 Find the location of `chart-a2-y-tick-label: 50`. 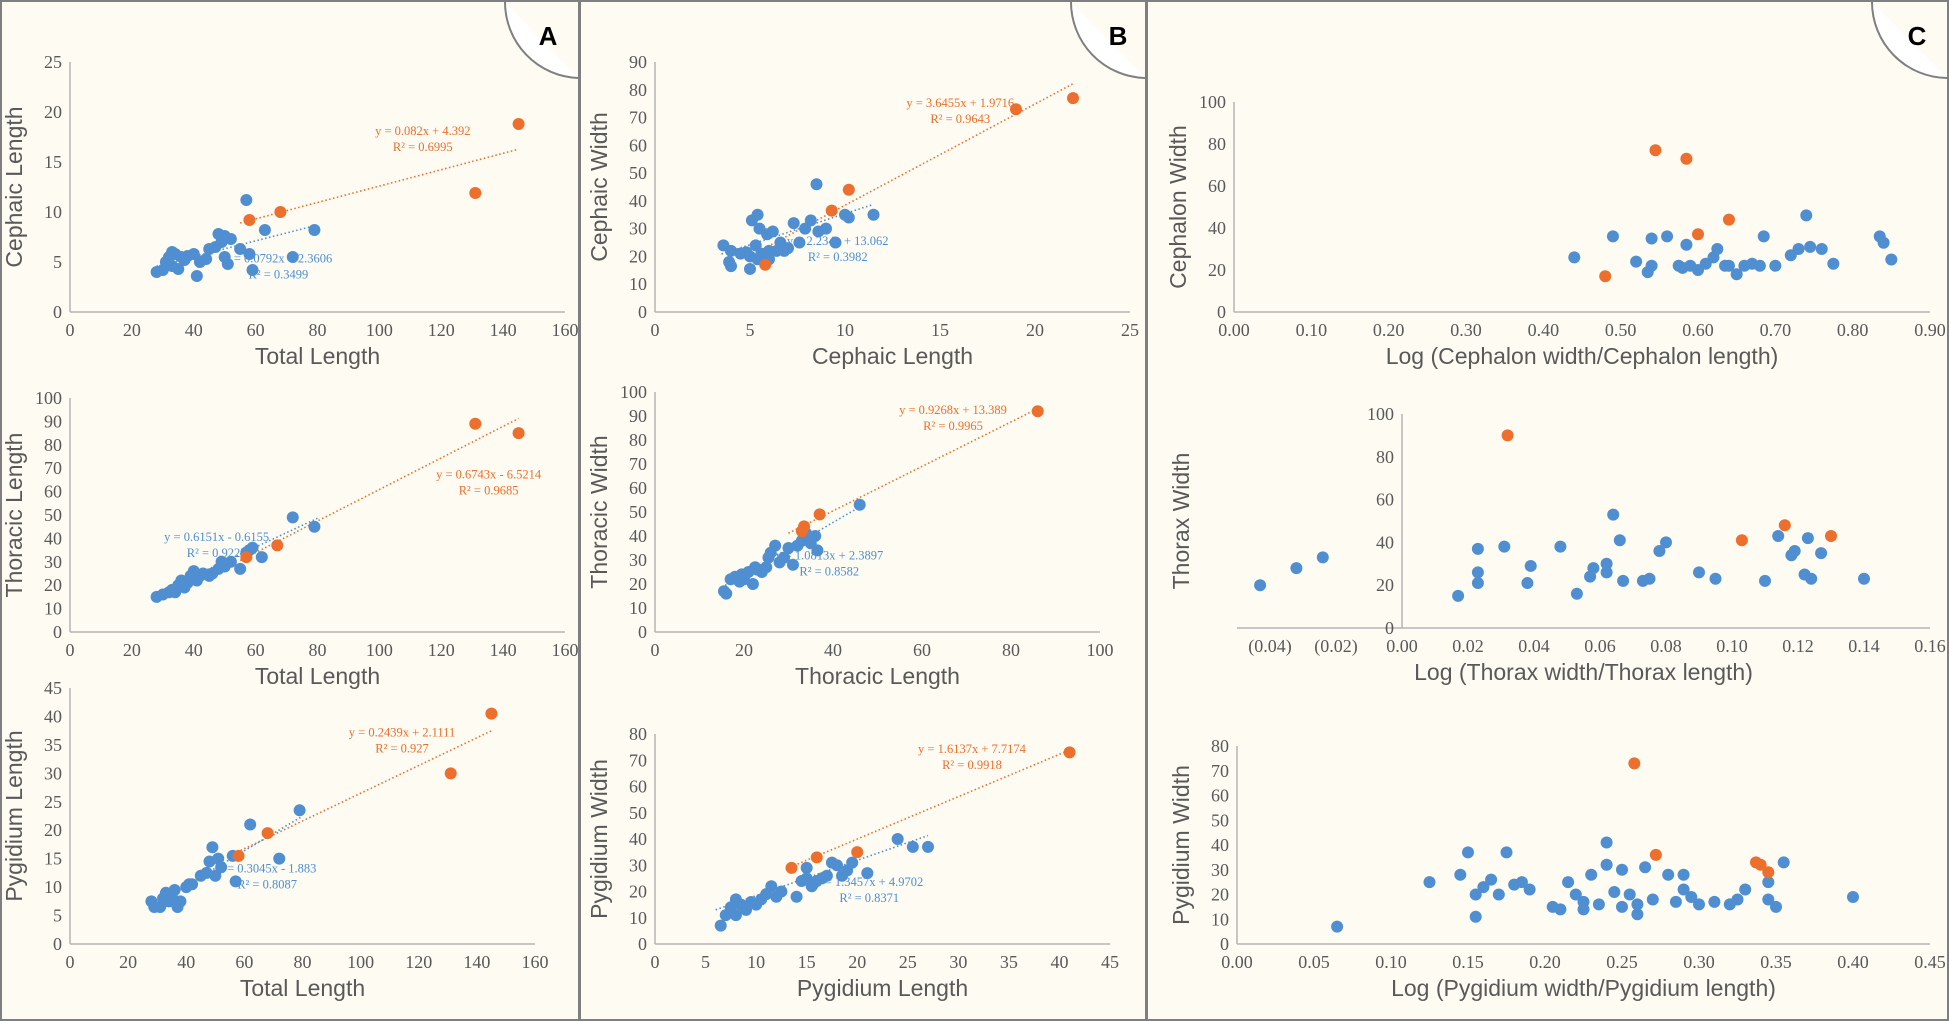

chart-a2-y-tick-label: 50 is located at coordinates (53, 515).